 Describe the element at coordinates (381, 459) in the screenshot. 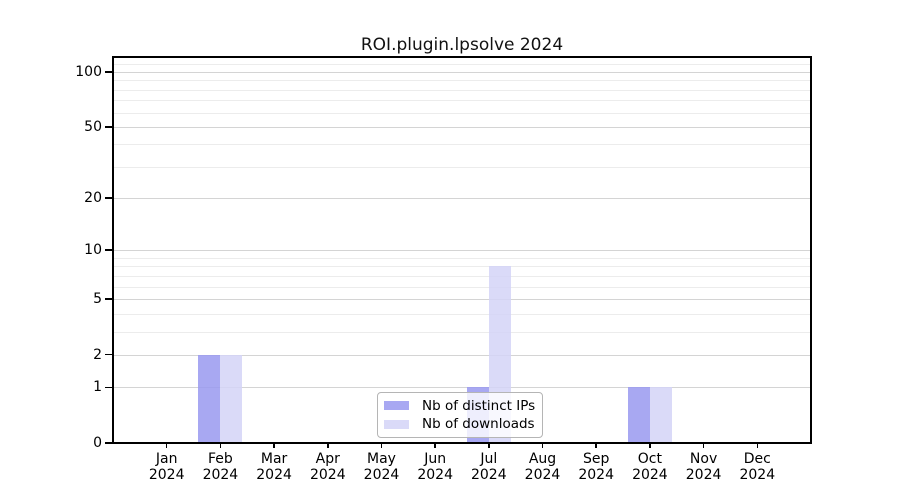

I see `x-tick-label-month: May` at that location.